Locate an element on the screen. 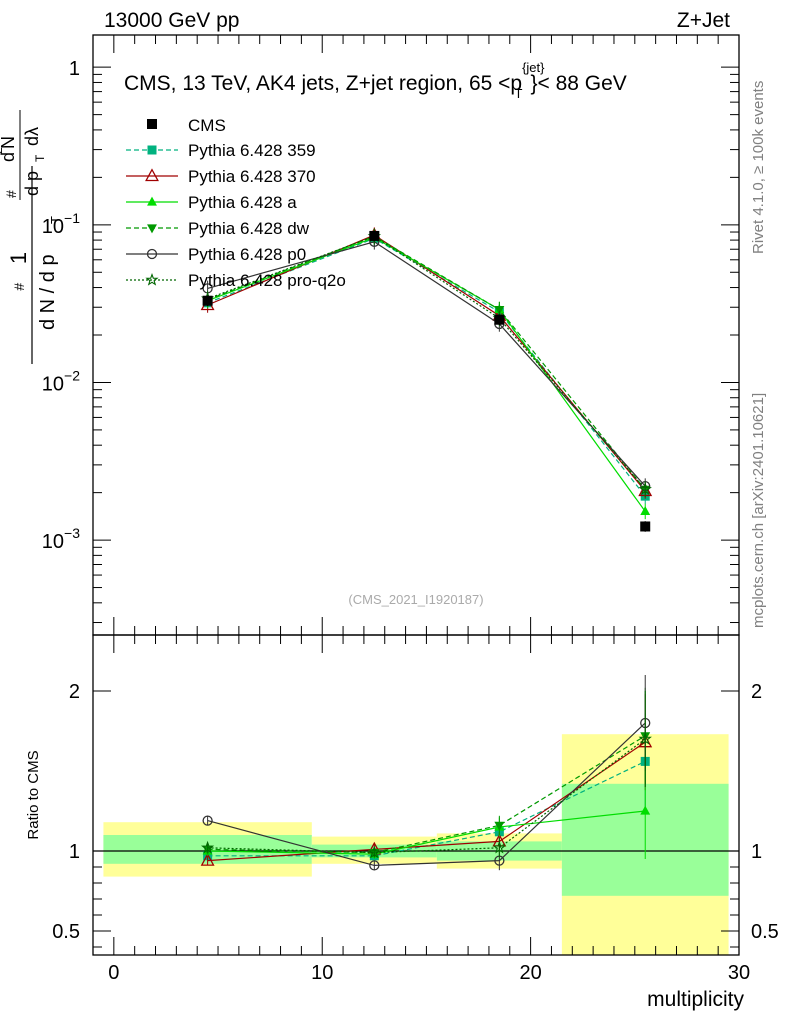 This screenshot has height=1024, width=786. ratio-ytick-label-right: 0.5 is located at coordinates (765, 932).